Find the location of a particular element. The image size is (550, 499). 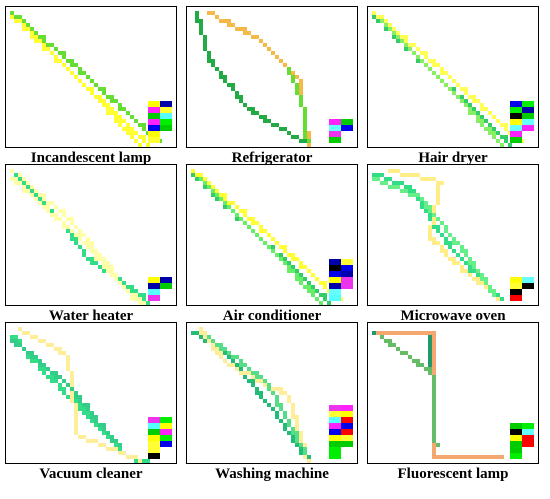

panel-refrigerator: Refrigerator is located at coordinates (272, 87).